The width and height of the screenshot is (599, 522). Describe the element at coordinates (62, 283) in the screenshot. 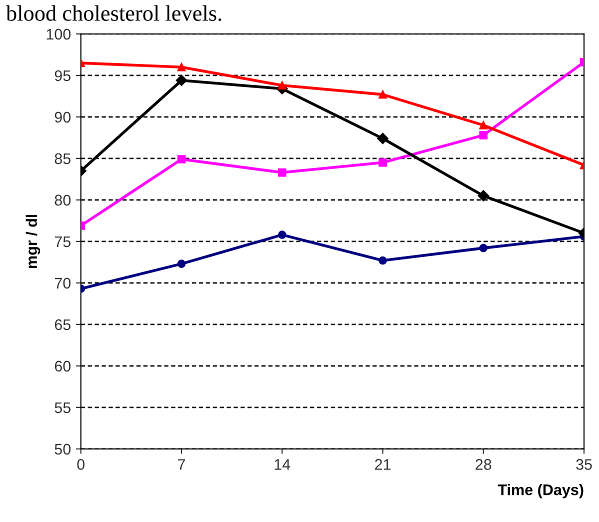

I see `y-tick-label: 70` at that location.